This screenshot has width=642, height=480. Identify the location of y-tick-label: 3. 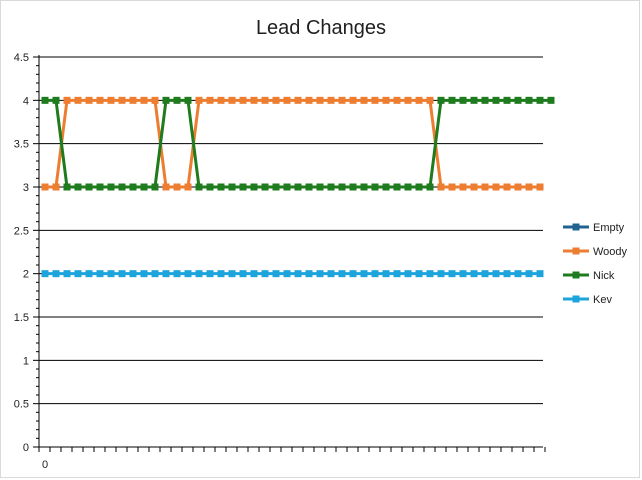
(26, 188).